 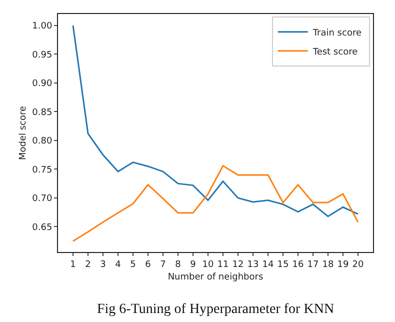 What do you see at coordinates (73, 265) in the screenshot?
I see `x-tick-label: 1` at bounding box center [73, 265].